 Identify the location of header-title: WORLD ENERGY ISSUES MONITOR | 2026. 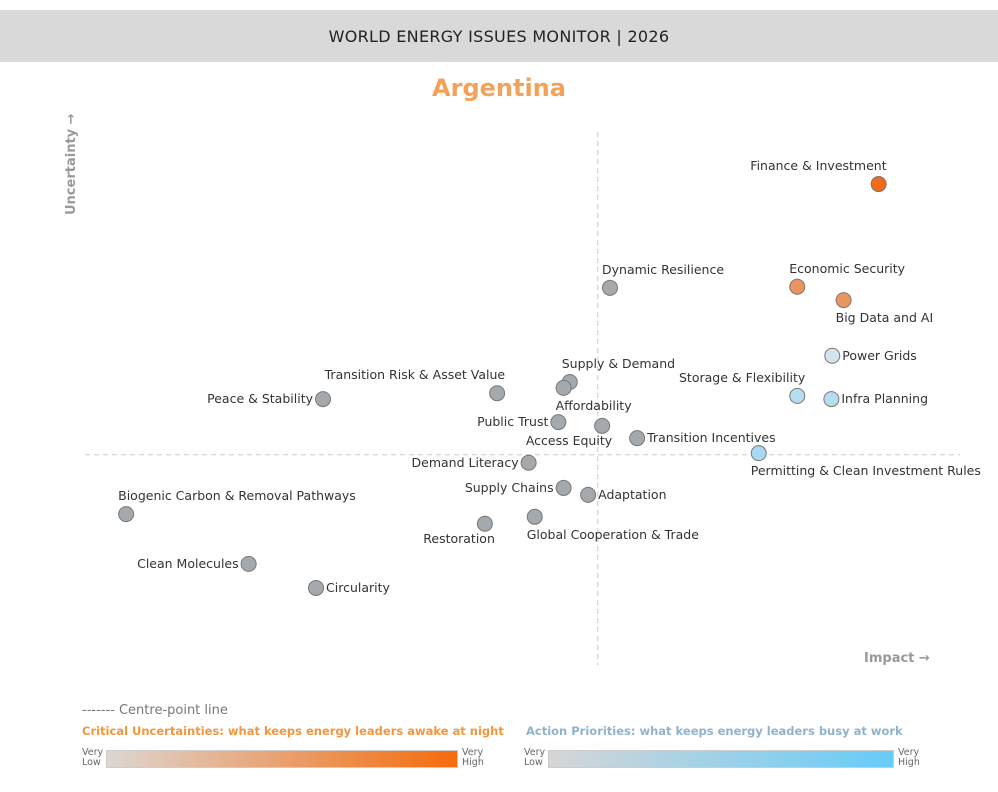
(499, 36).